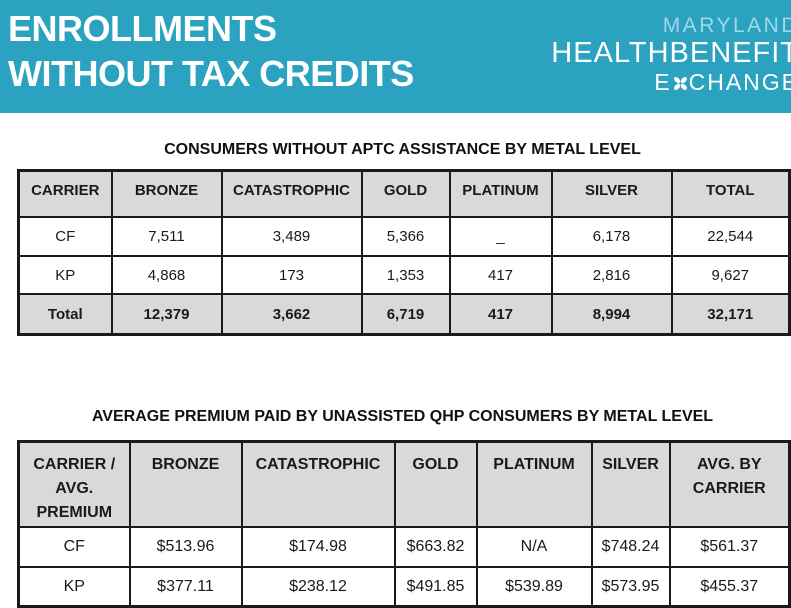 The width and height of the screenshot is (791, 608). Describe the element at coordinates (611, 314) in the screenshot. I see `cell: 8,994` at that location.